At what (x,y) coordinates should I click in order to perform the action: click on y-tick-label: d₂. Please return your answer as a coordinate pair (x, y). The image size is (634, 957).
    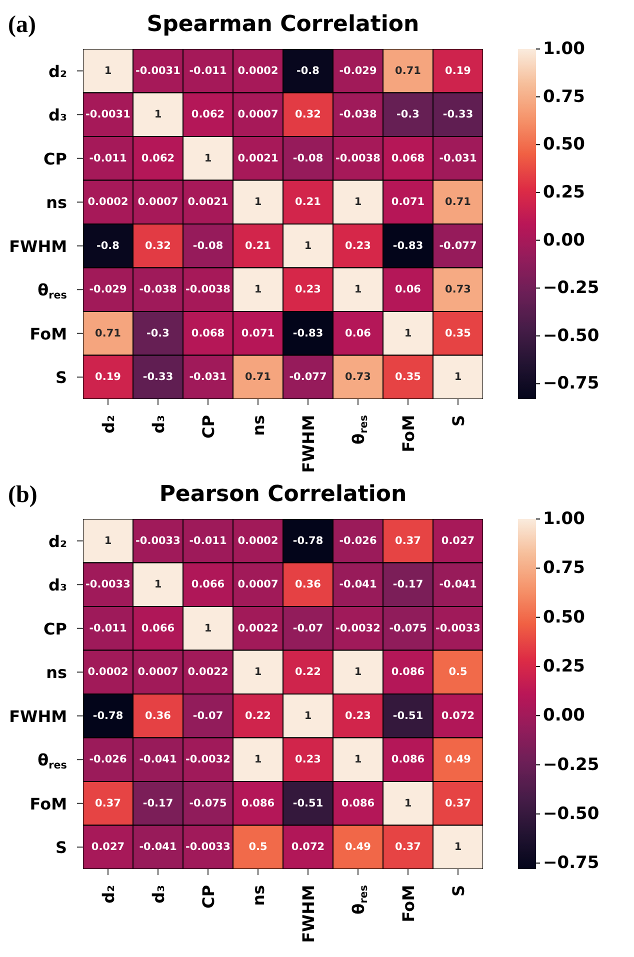
    Looking at the image, I should click on (57, 70).